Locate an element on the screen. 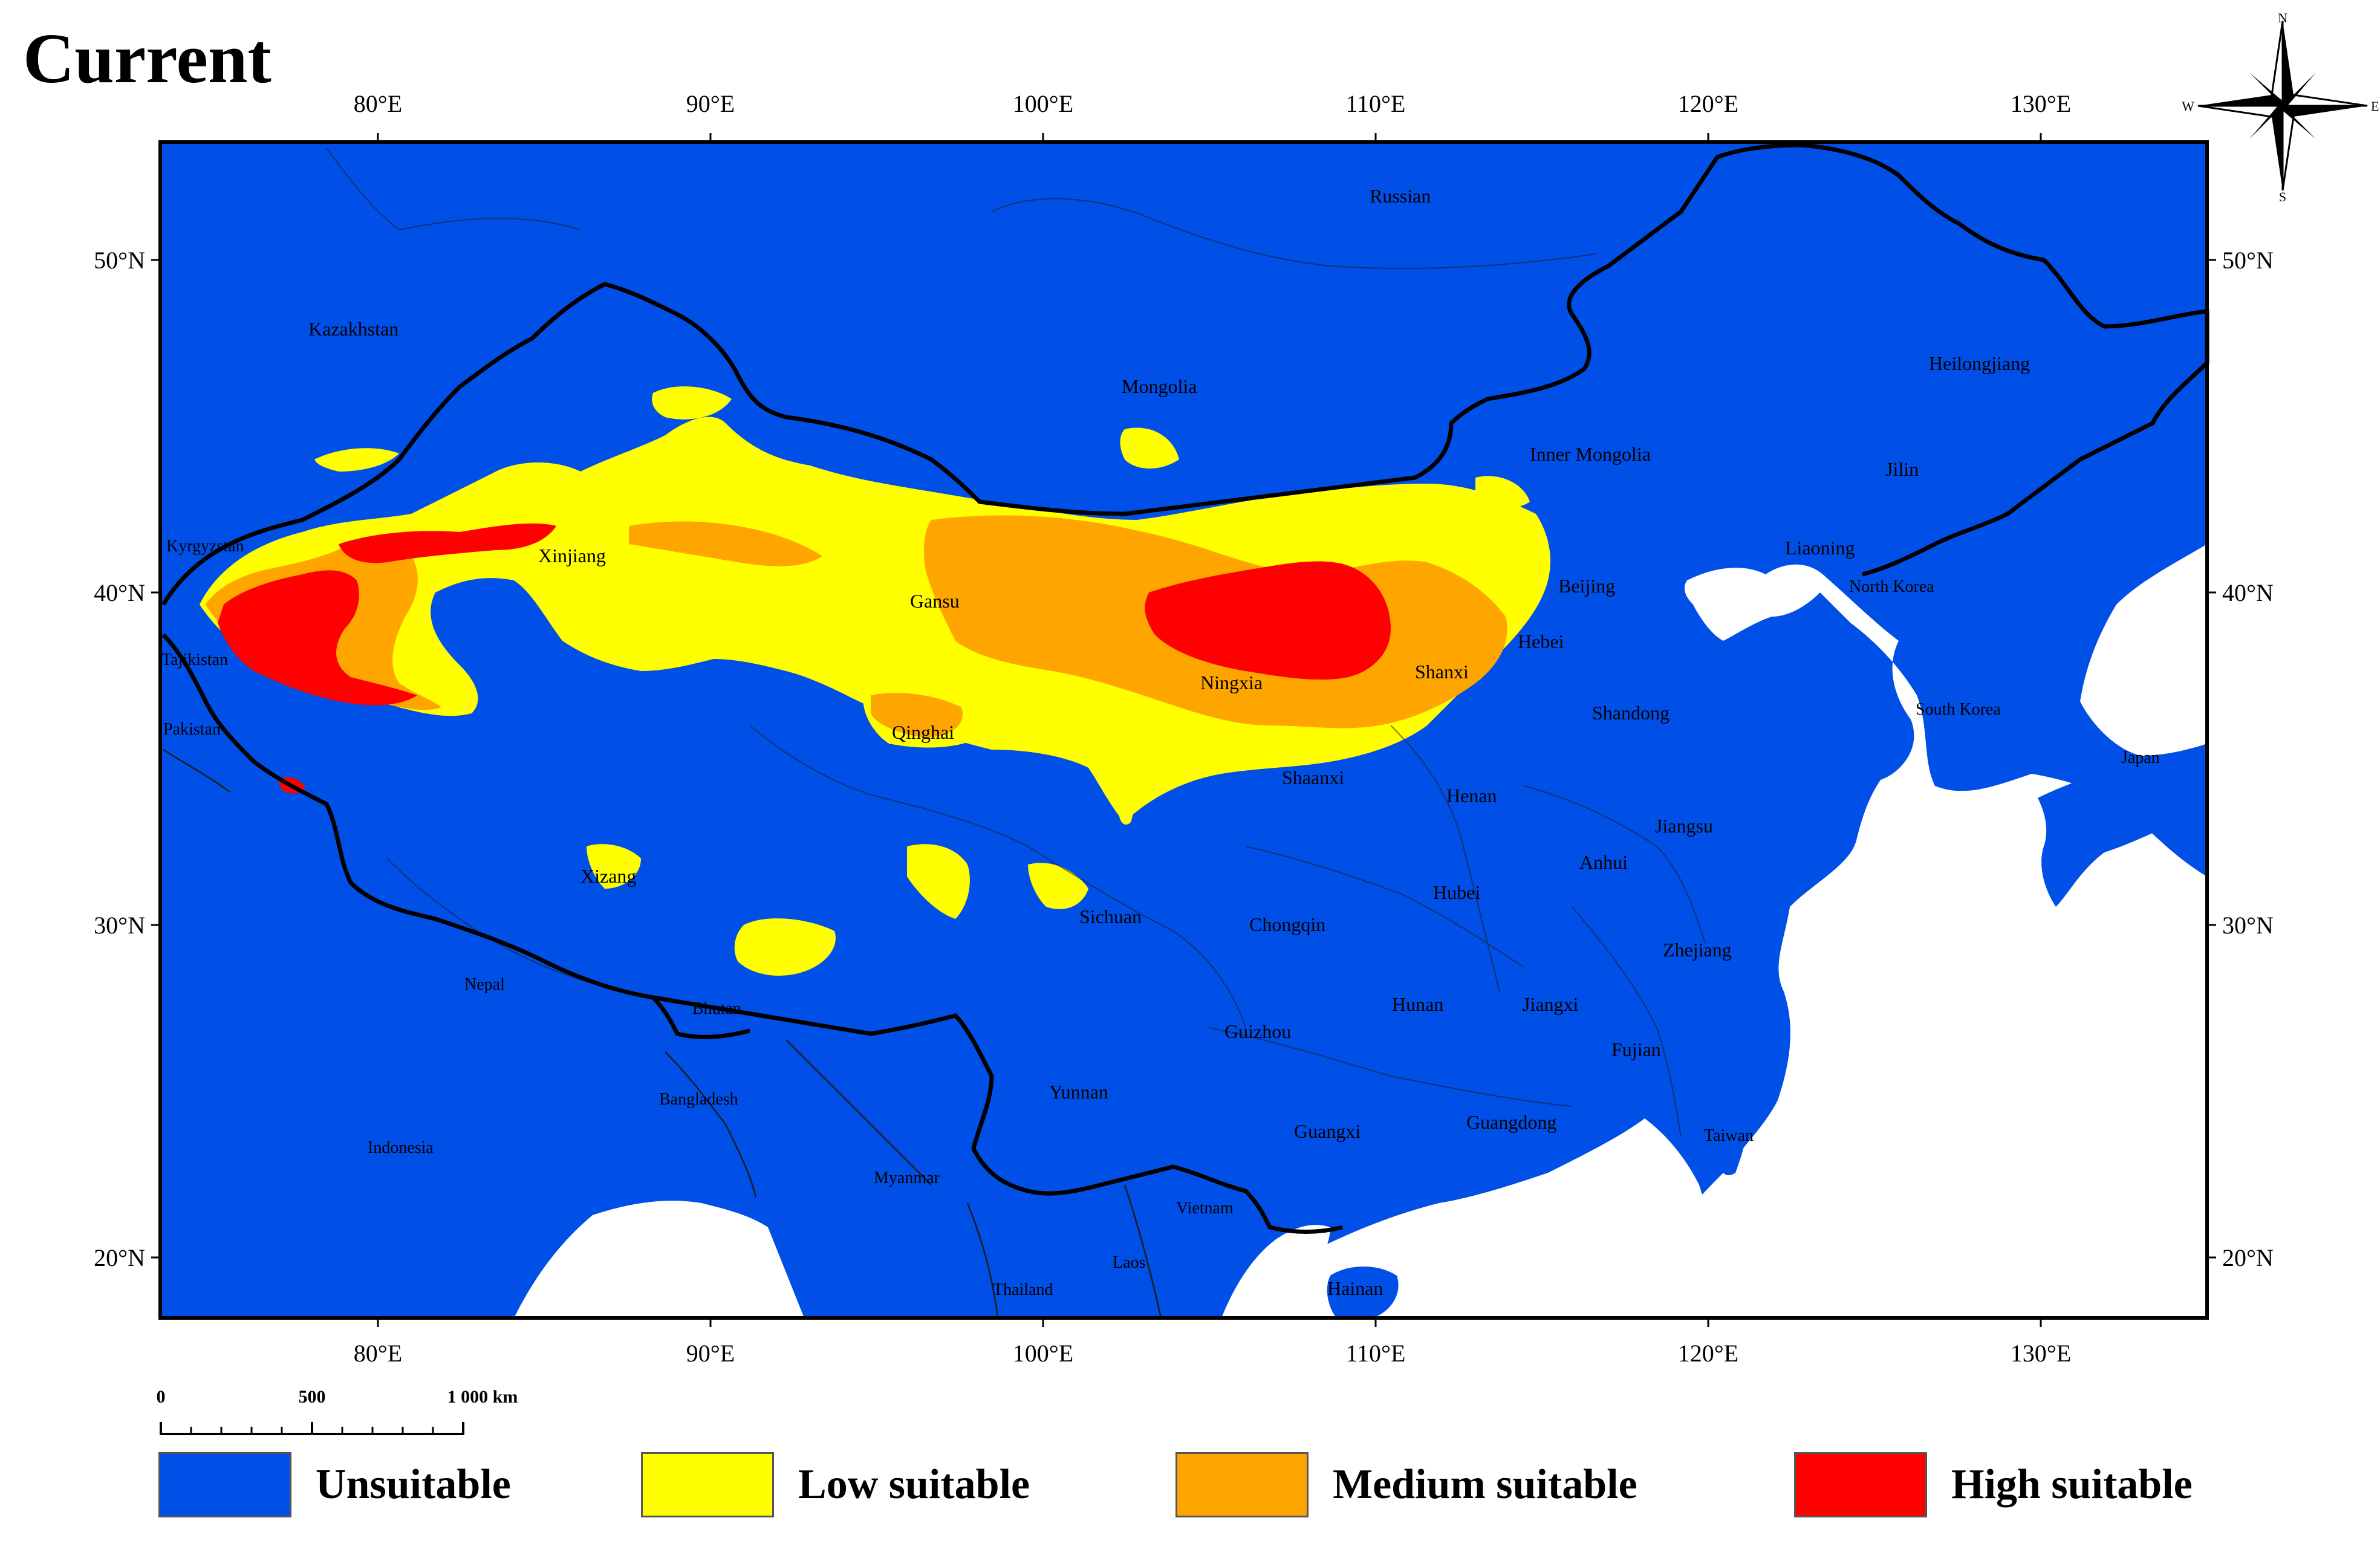 This screenshot has width=2380, height=1541. legend-swatch-unsuitable is located at coordinates (224, 1484).